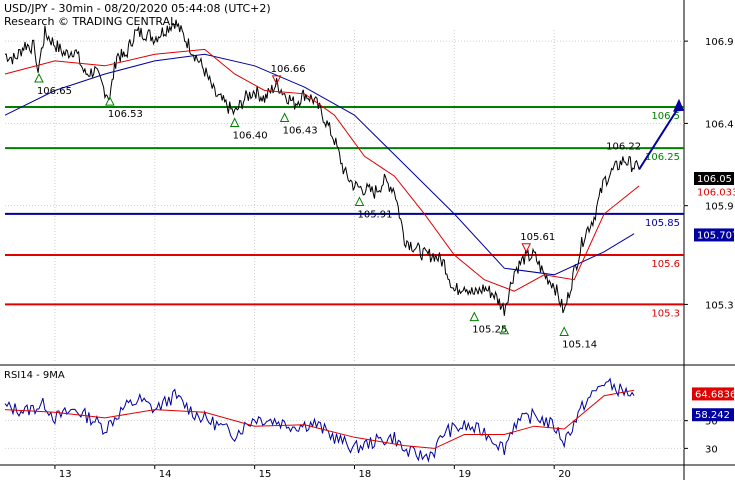  What do you see at coordinates (537, 237) in the screenshot?
I see `marker-label: 105.61` at bounding box center [537, 237].